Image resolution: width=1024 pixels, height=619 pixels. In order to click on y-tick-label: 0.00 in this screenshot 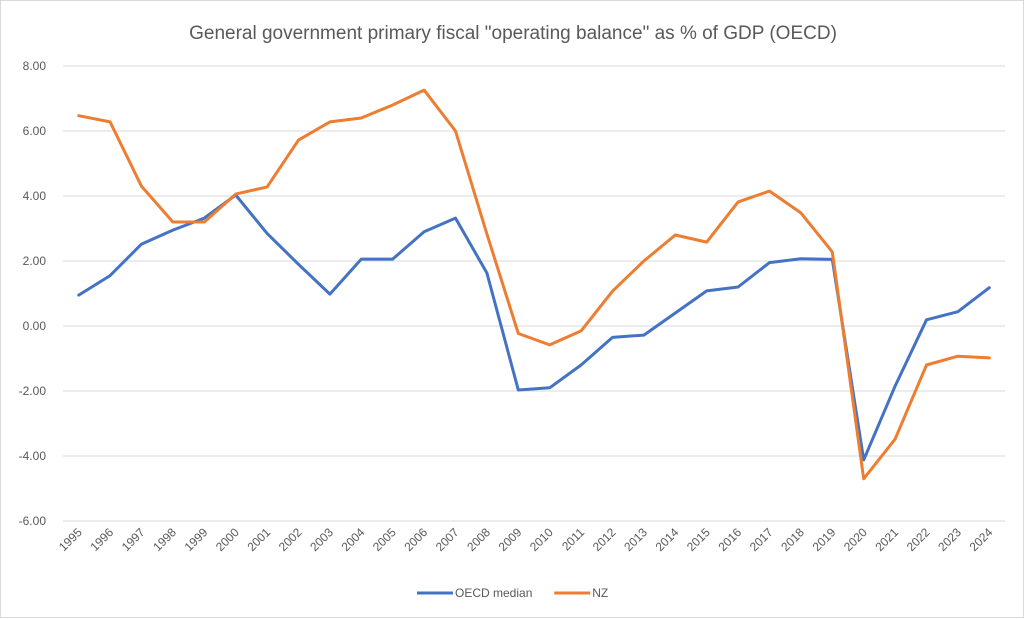, I will do `click(35, 326)`.